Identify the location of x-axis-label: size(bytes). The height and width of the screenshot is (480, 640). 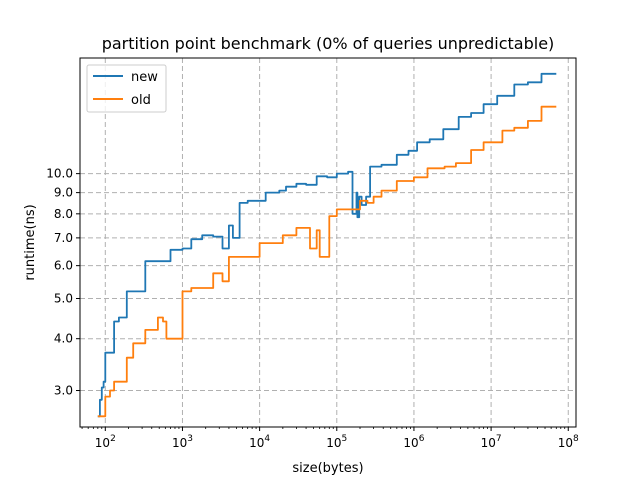
(327, 468).